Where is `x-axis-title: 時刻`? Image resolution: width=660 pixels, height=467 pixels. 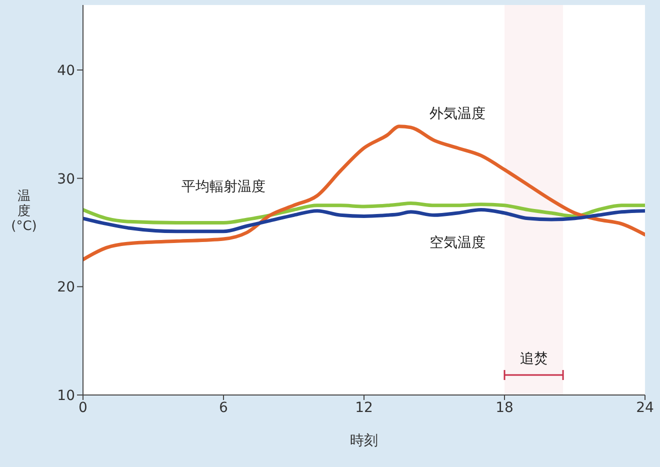 x-axis-title: 時刻 is located at coordinates (364, 441).